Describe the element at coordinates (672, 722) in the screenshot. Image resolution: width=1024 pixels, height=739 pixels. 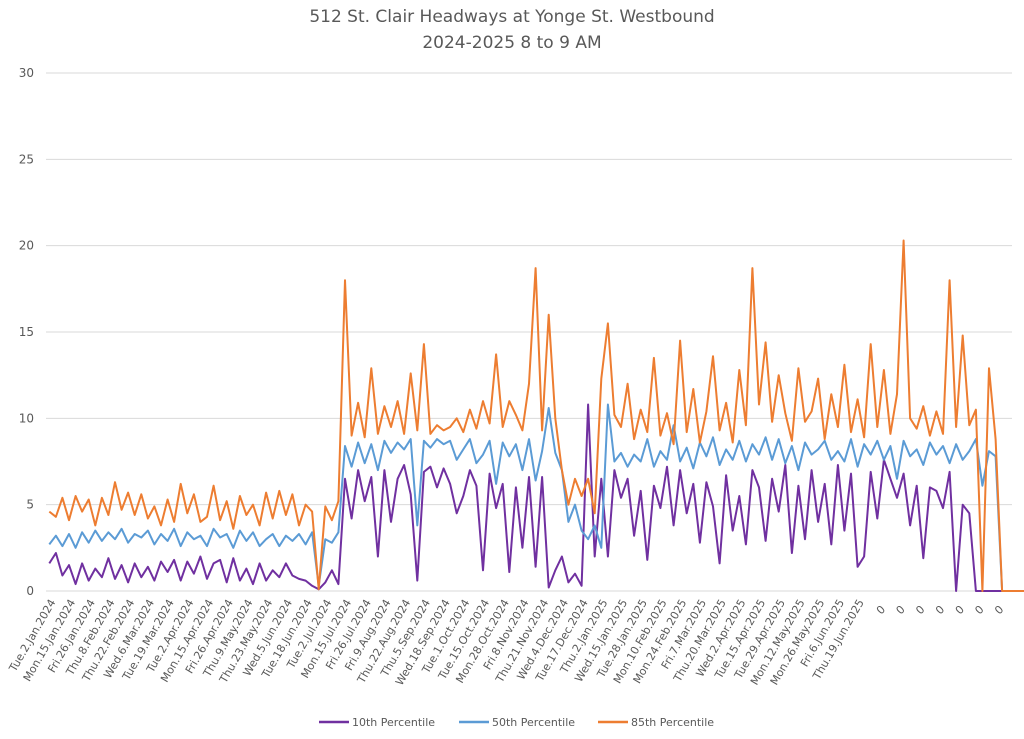
I see `legend-label-85th: 85th Percentile` at that location.